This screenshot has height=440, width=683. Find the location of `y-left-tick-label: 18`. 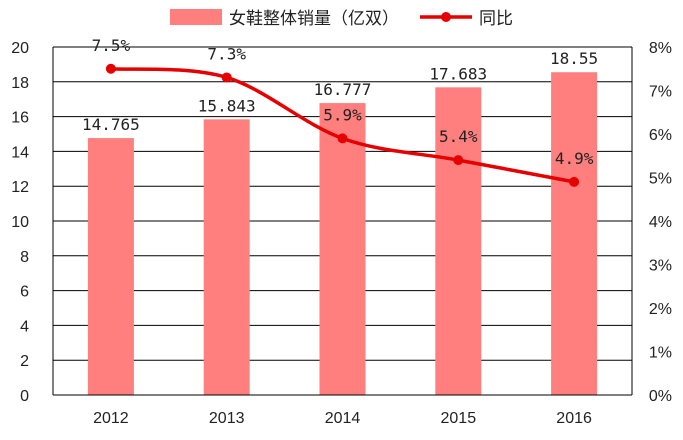

y-left-tick-label: 18 is located at coordinates (20, 83).